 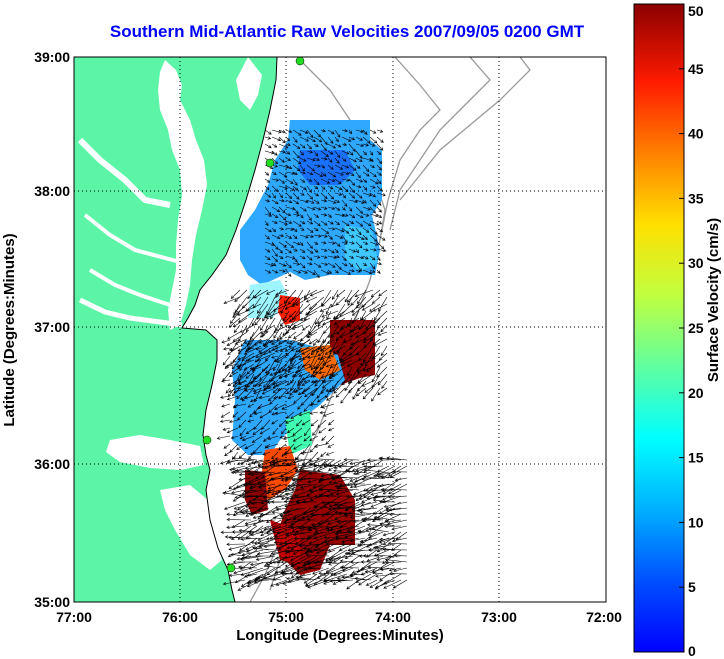 I want to click on y-tick-label: 35:00, so click(x=52, y=602).